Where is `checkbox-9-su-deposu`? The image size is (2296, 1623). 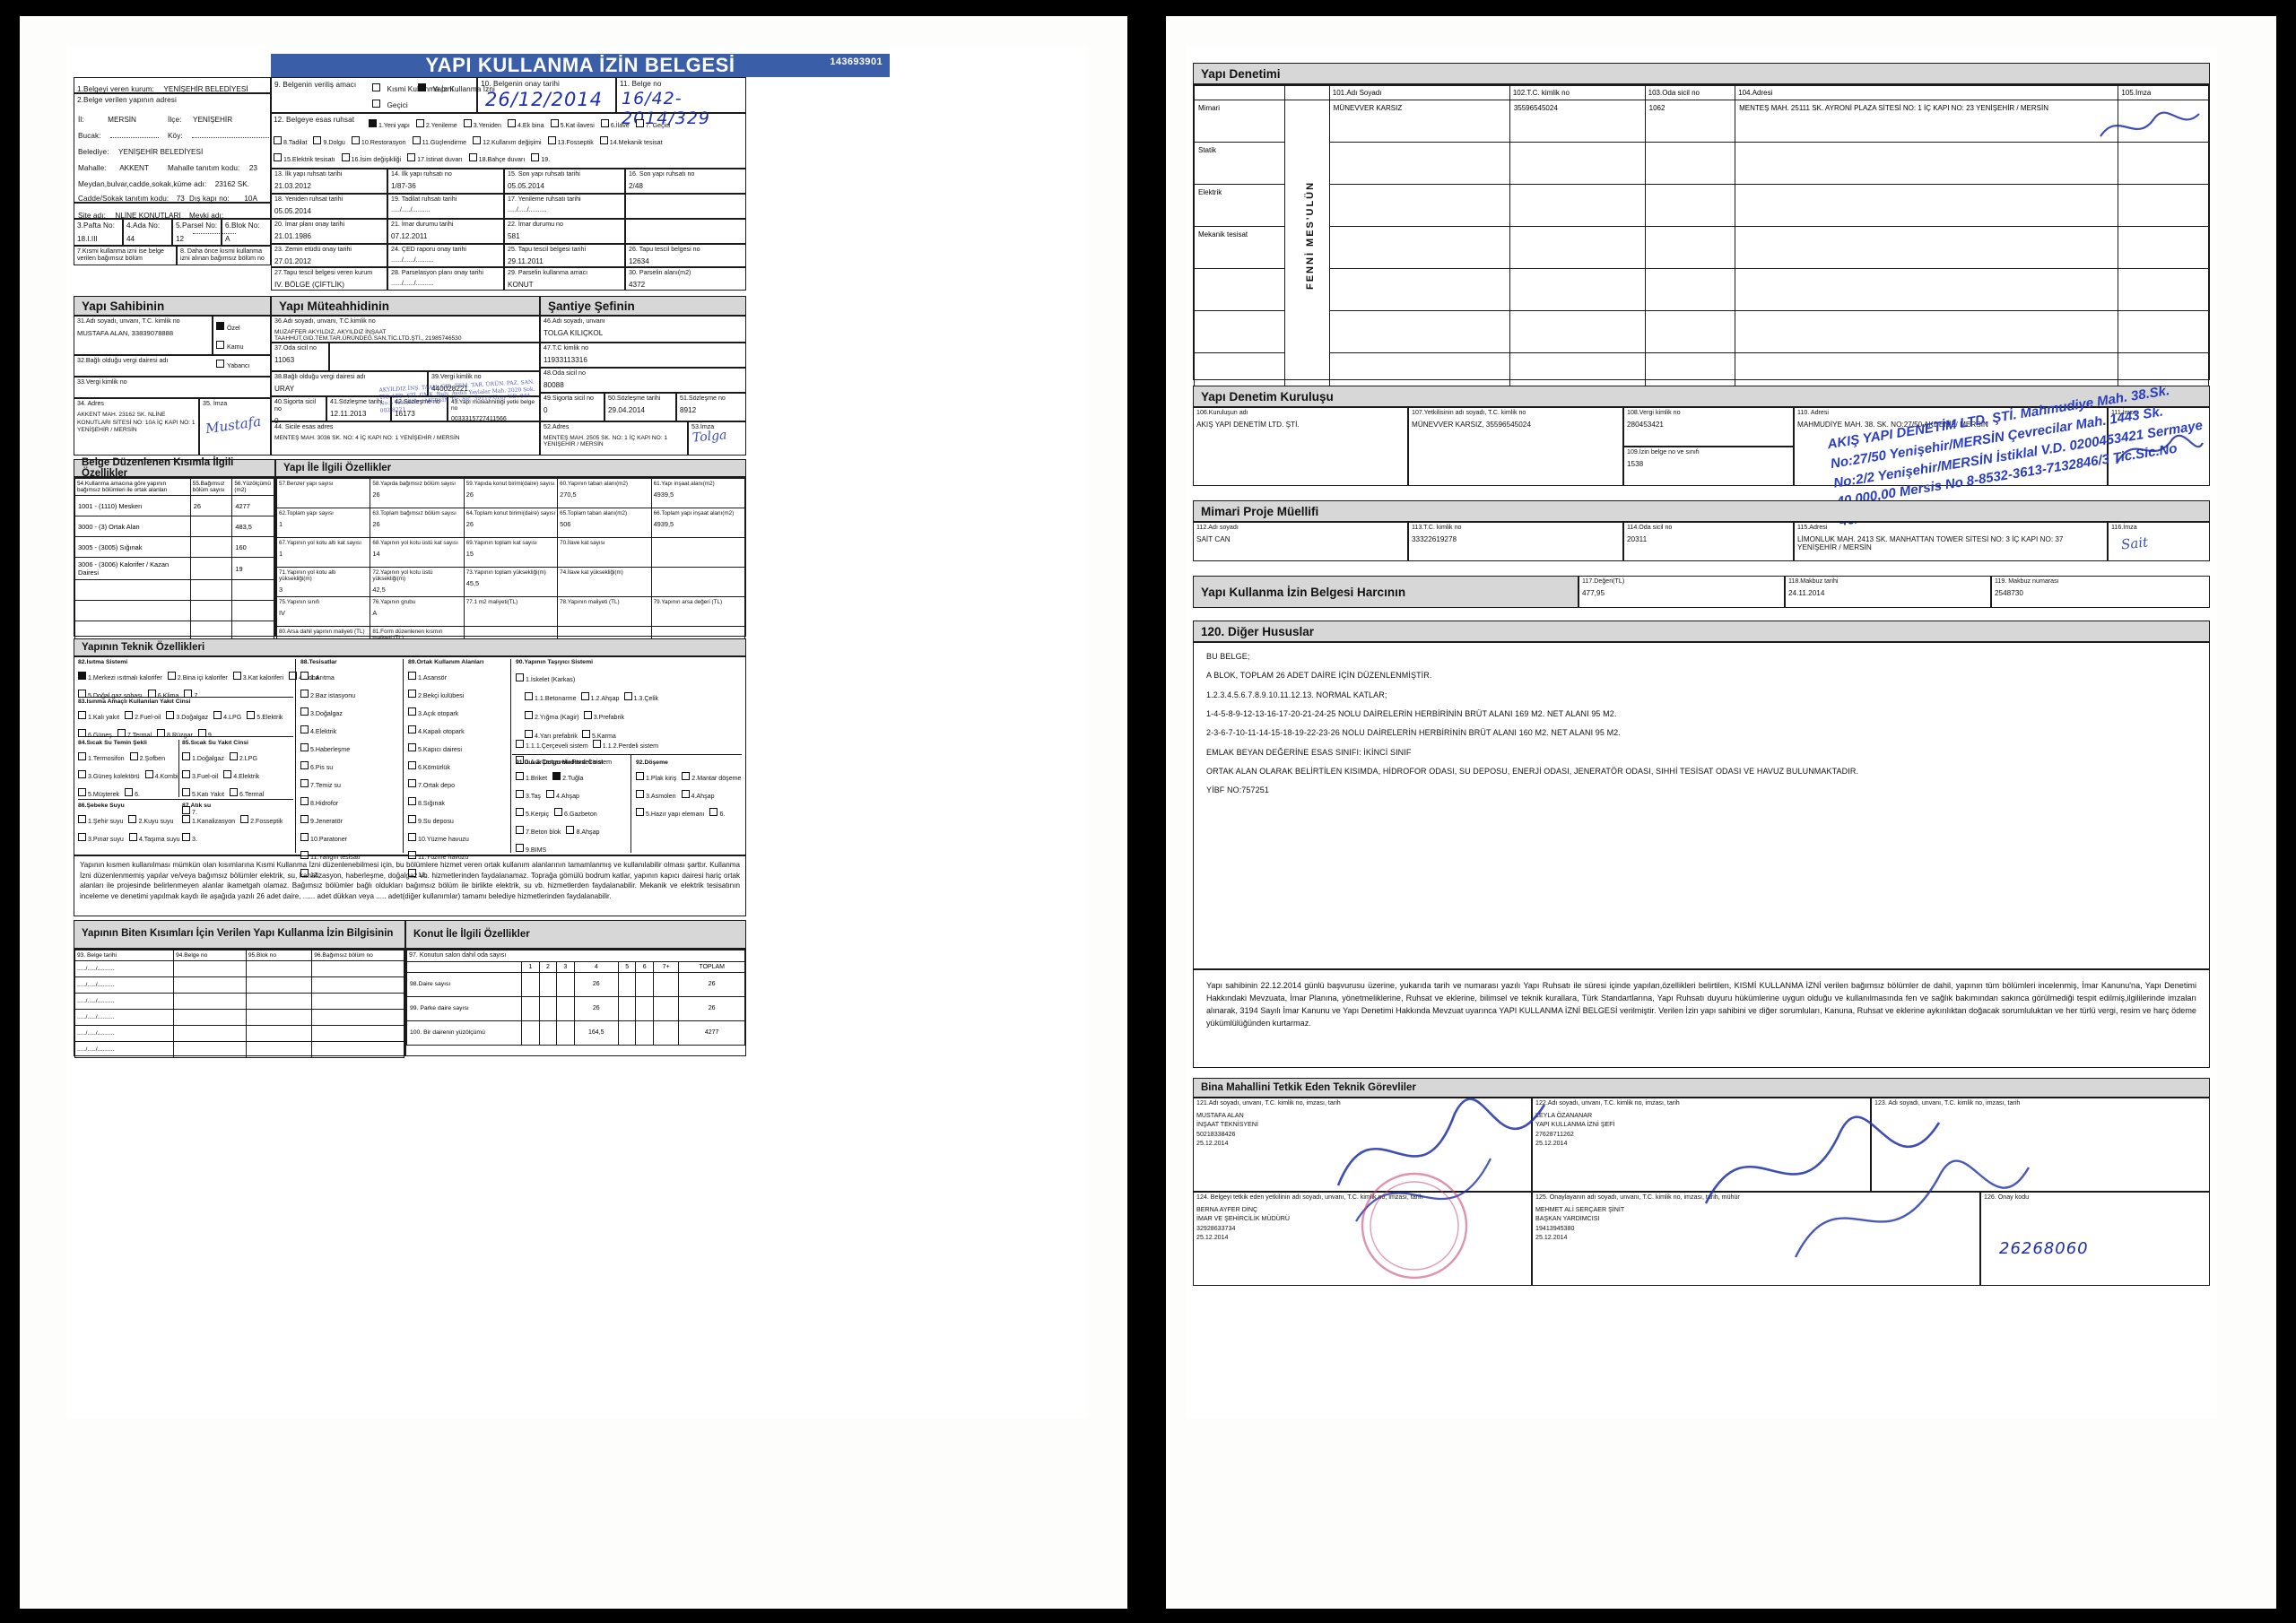
checkbox-9-su-deposu is located at coordinates (412, 818).